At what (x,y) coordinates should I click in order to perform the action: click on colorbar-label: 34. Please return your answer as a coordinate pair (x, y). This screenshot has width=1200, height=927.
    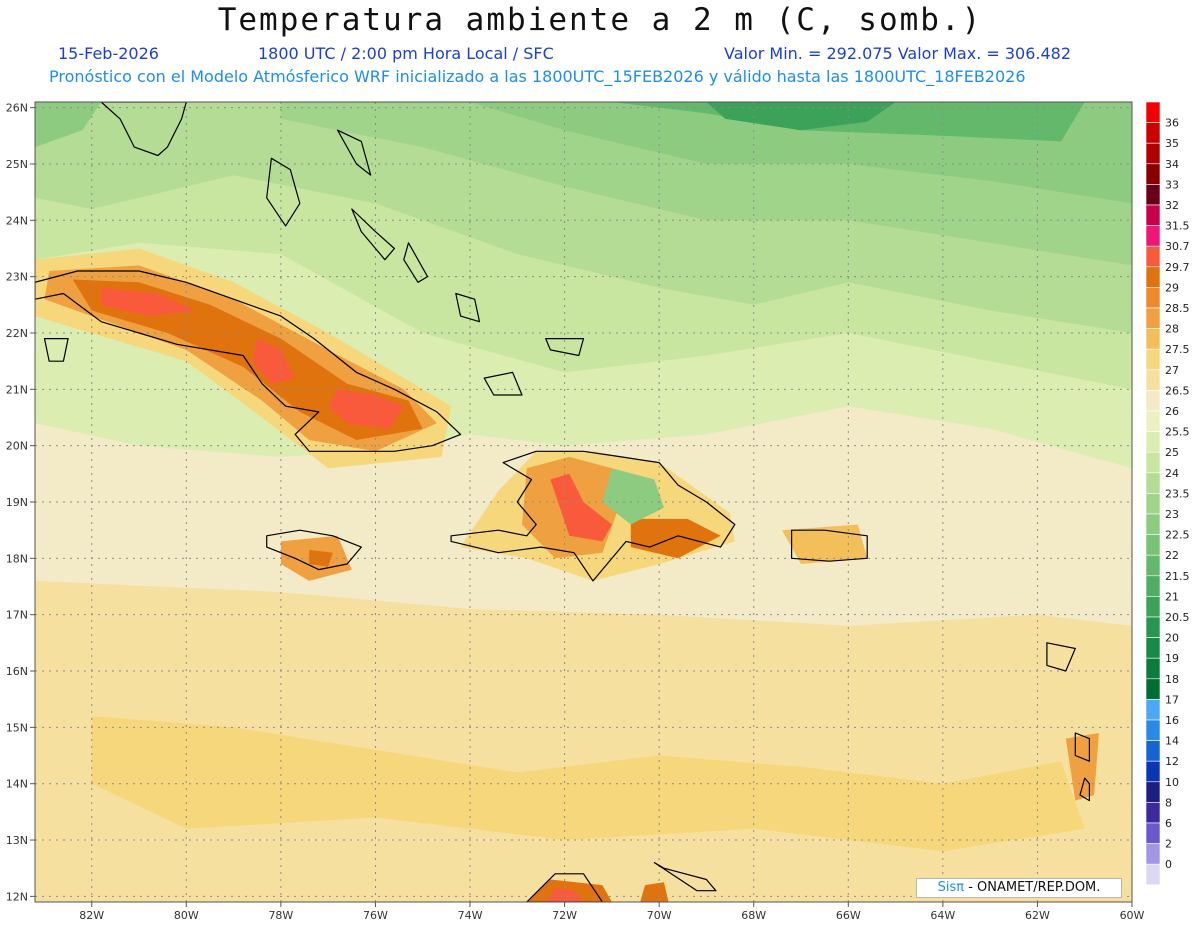
    Looking at the image, I should click on (1172, 164).